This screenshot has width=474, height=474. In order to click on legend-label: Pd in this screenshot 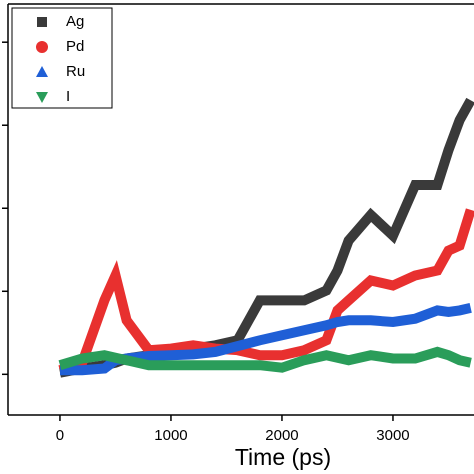, I will do `click(75, 46)`.